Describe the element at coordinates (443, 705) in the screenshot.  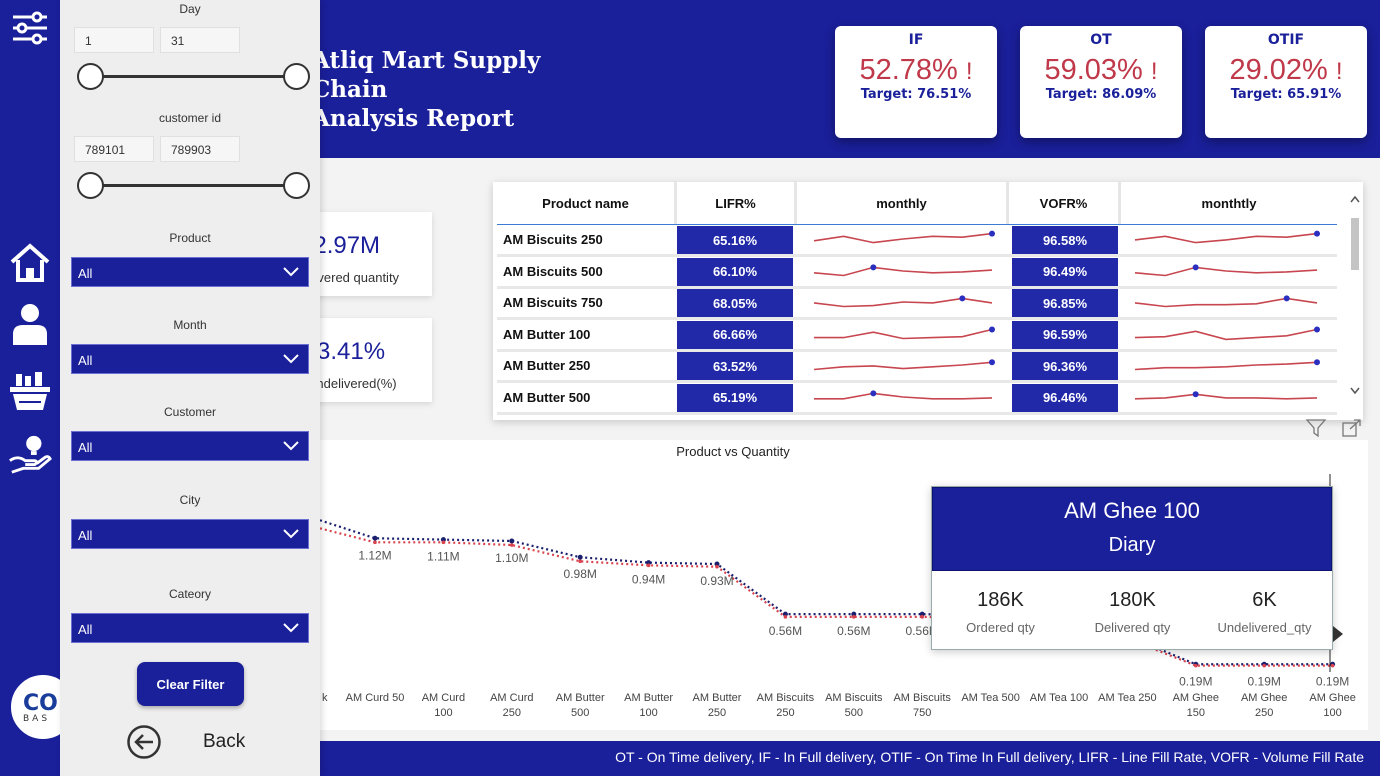
I see `x-tick-label: AM Curd 100` at that location.